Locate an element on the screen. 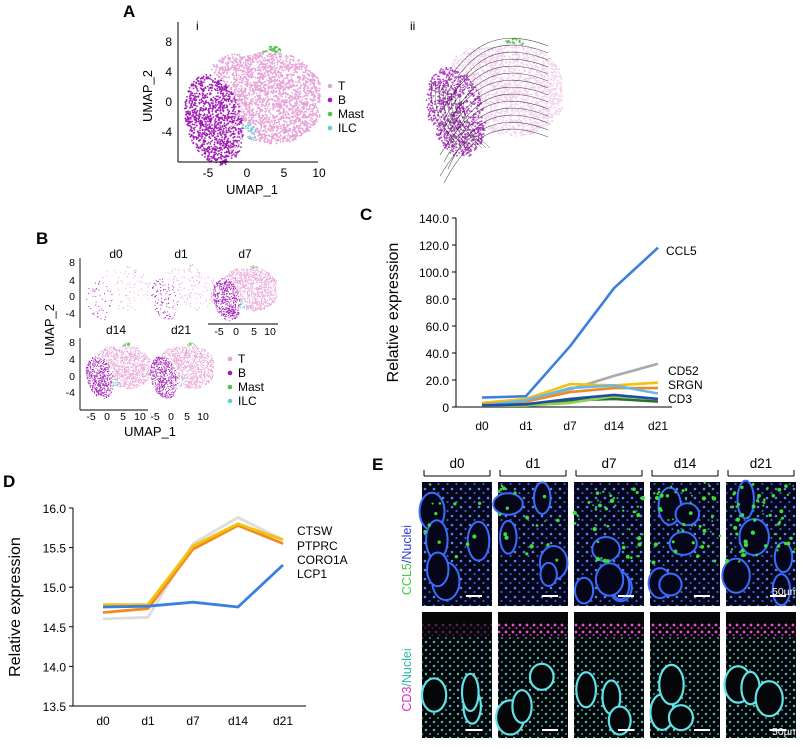  umap-a-ytick-3: -4 is located at coordinates (166, 132).